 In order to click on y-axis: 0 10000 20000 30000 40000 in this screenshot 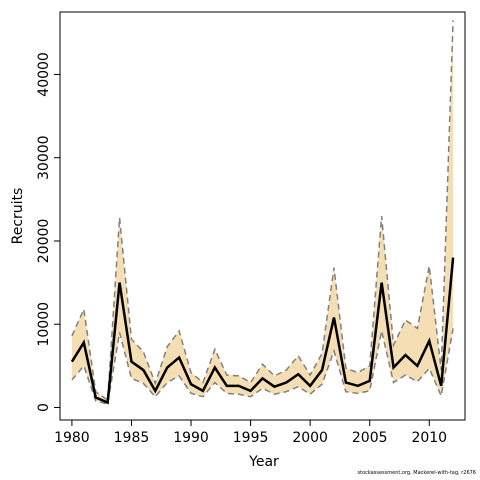, I will do `click(48, 232)`.